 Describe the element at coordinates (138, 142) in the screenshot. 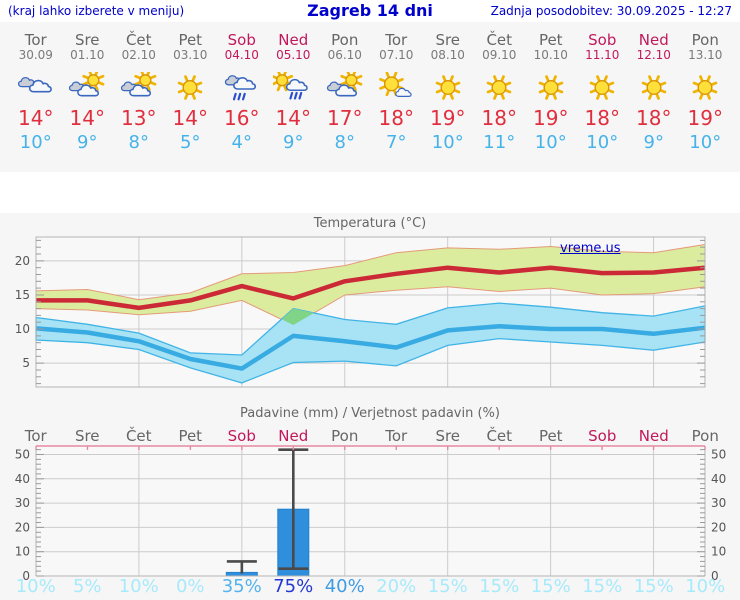

I see `temp-min-value: 8°` at that location.